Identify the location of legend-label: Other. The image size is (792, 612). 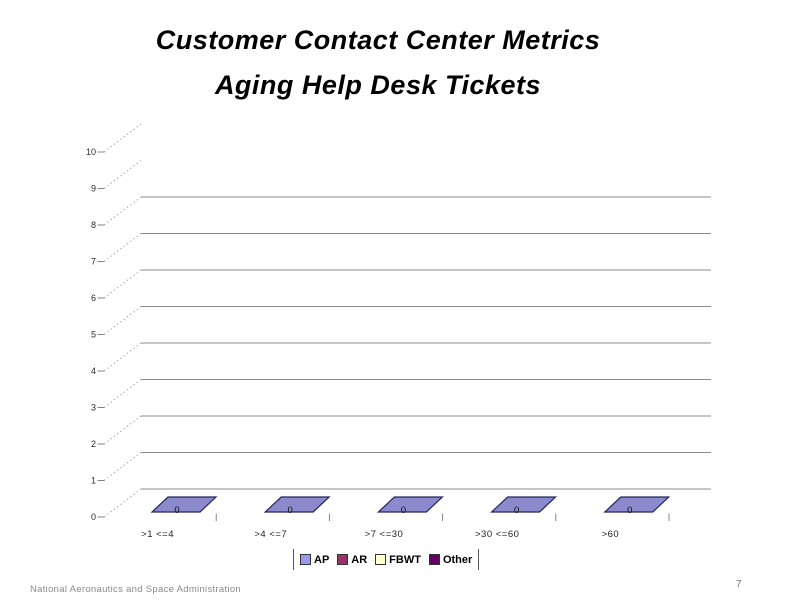
(457, 559).